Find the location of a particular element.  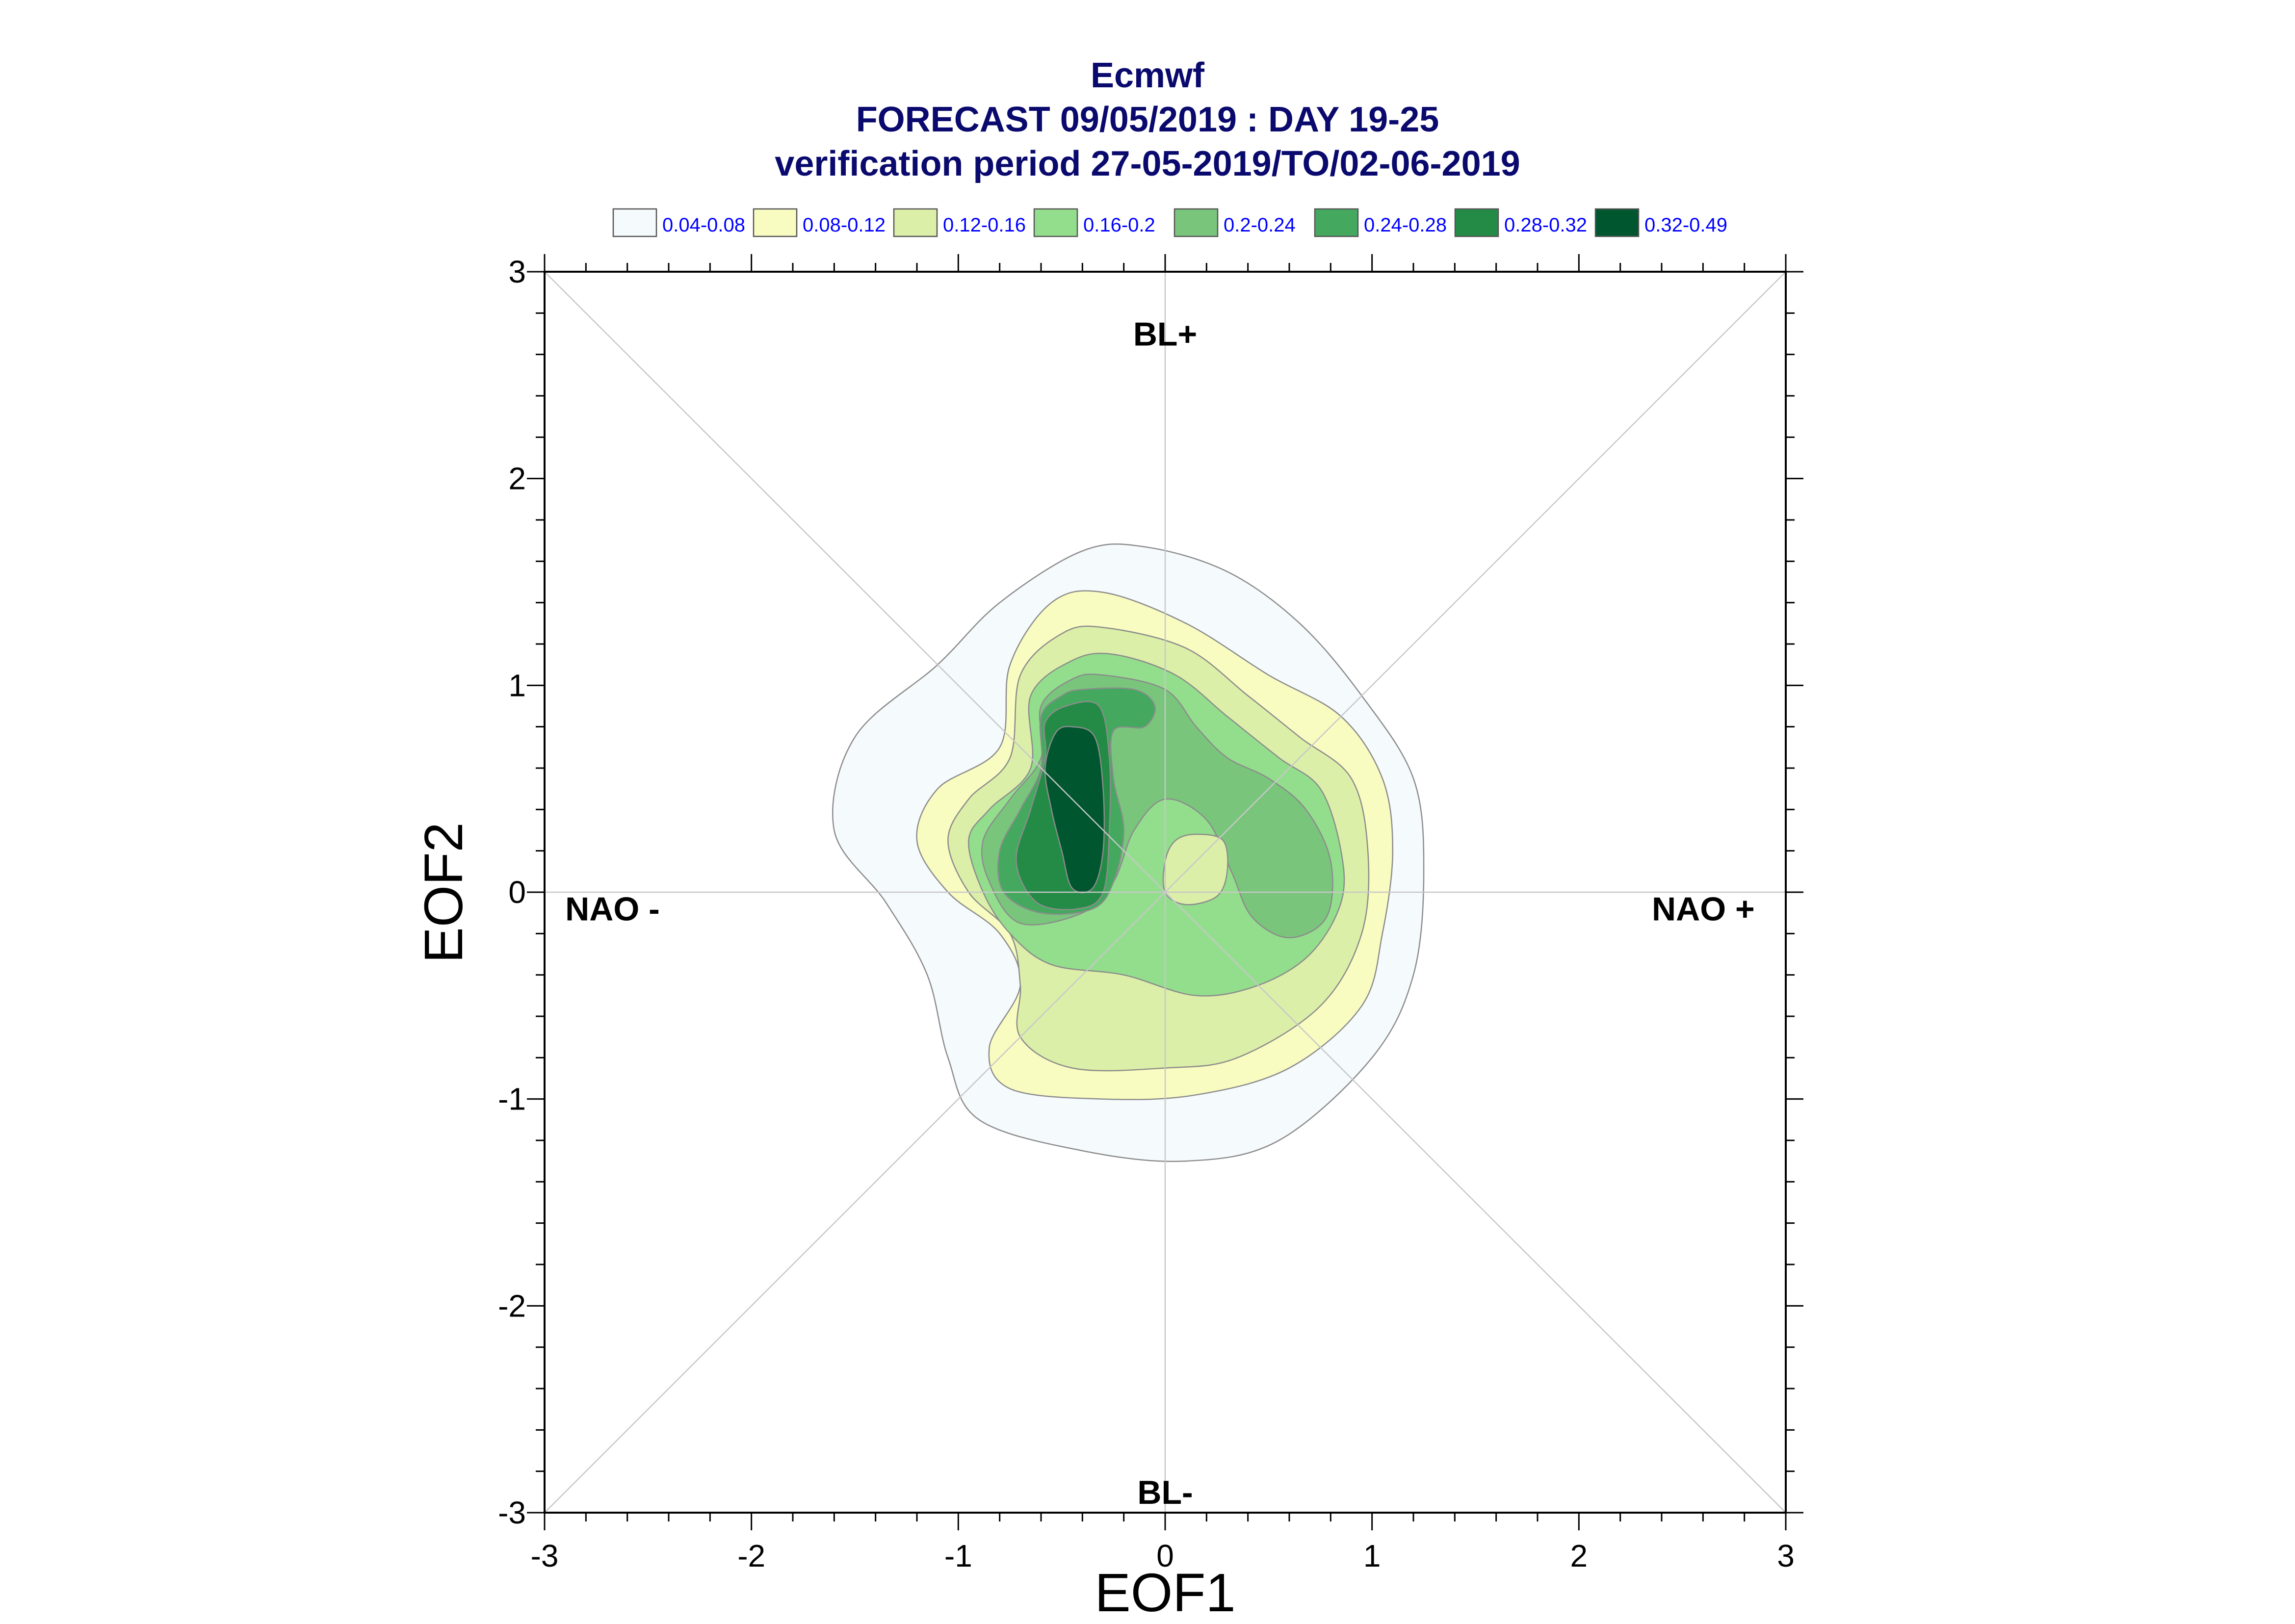

contour-0.12-0.16 is located at coordinates (1195, 869).